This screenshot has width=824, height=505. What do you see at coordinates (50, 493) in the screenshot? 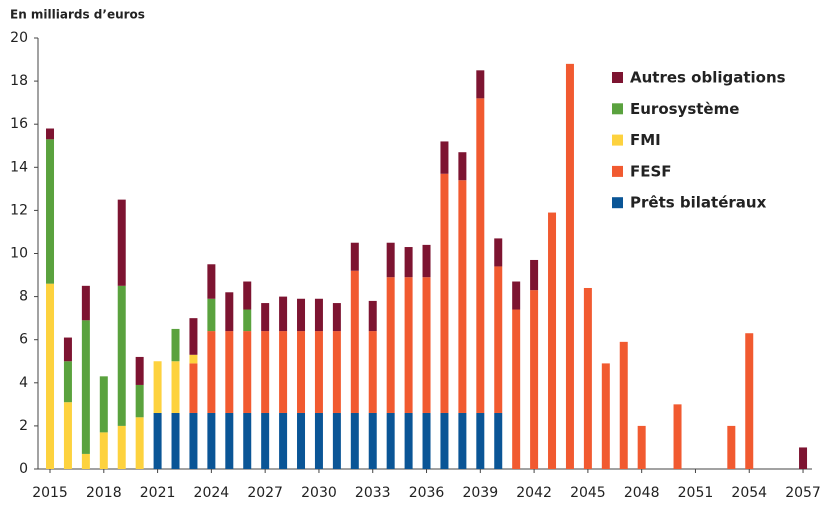
I see `x-tick-label: 2015` at bounding box center [50, 493].